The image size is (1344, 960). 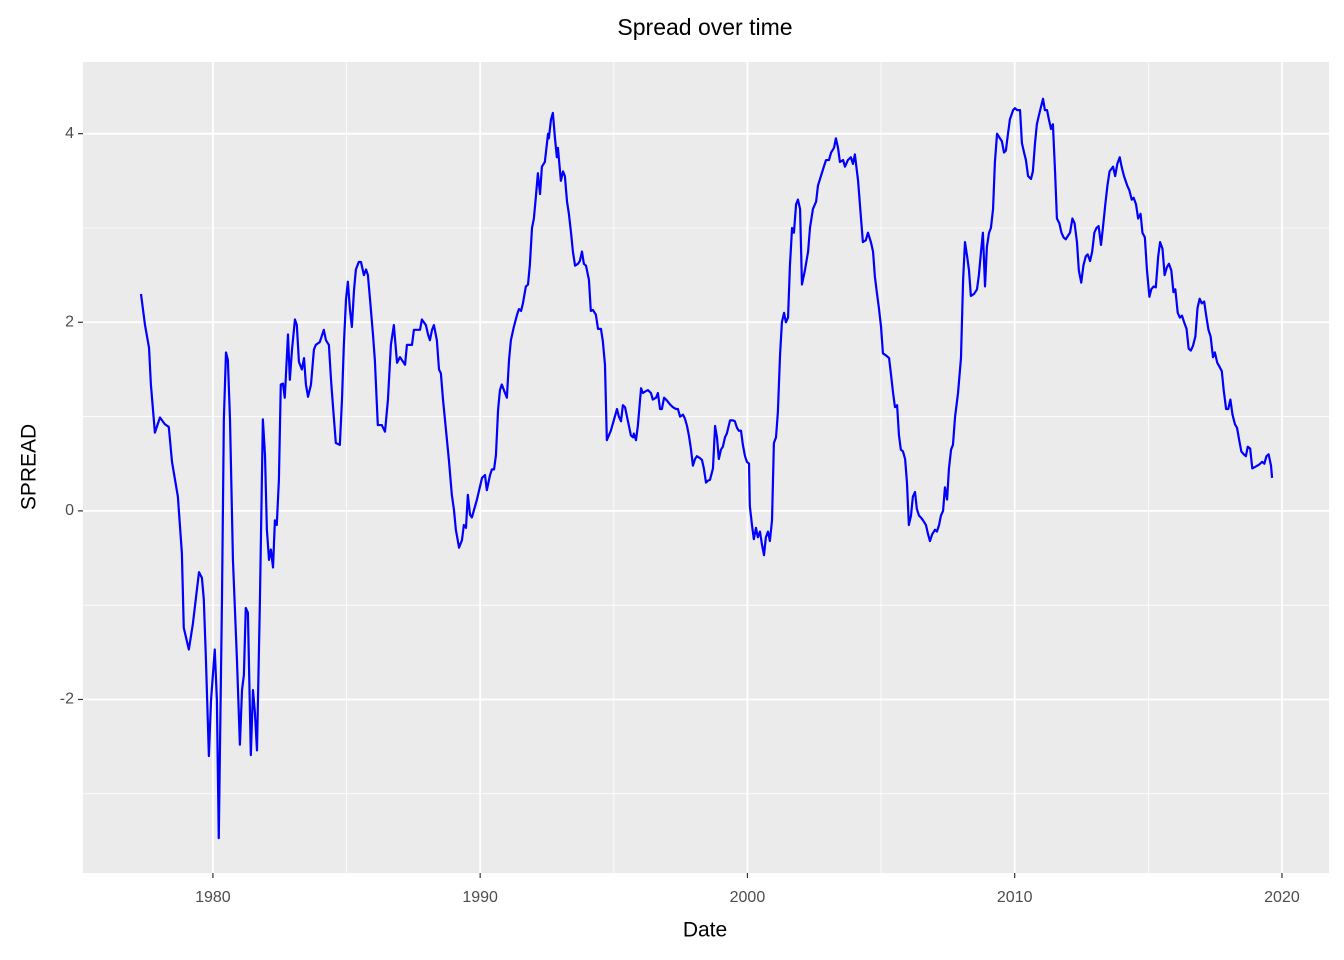 What do you see at coordinates (1282, 897) in the screenshot?
I see `x-tick-label: 2020` at bounding box center [1282, 897].